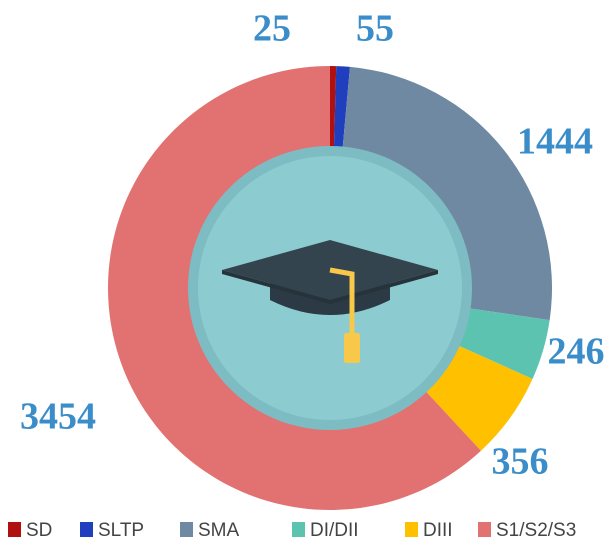  What do you see at coordinates (555, 142) in the screenshot?
I see `data-label: 1444` at bounding box center [555, 142].